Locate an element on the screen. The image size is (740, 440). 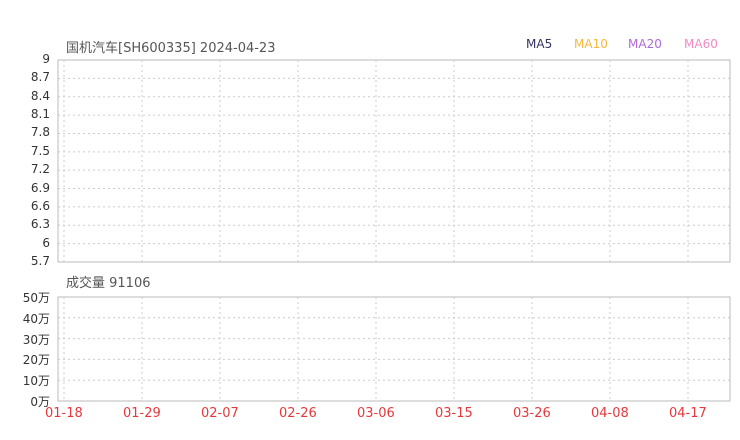
price-tick-label: 9 is located at coordinates (46, 59).